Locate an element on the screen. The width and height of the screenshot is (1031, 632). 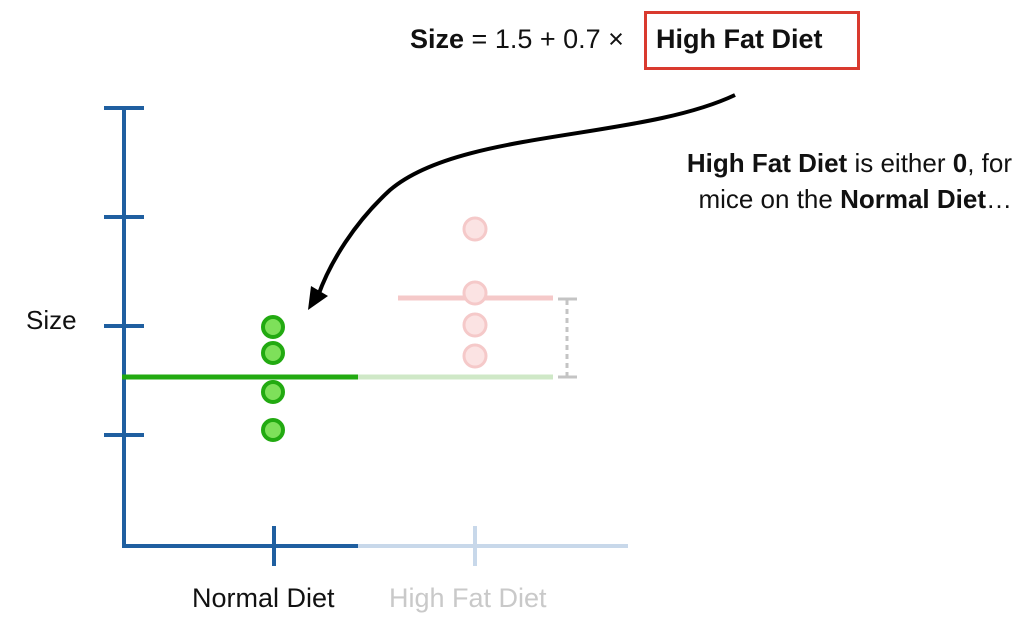
equation: Size = 1.5 + 0.7 × is located at coordinates (517, 39).